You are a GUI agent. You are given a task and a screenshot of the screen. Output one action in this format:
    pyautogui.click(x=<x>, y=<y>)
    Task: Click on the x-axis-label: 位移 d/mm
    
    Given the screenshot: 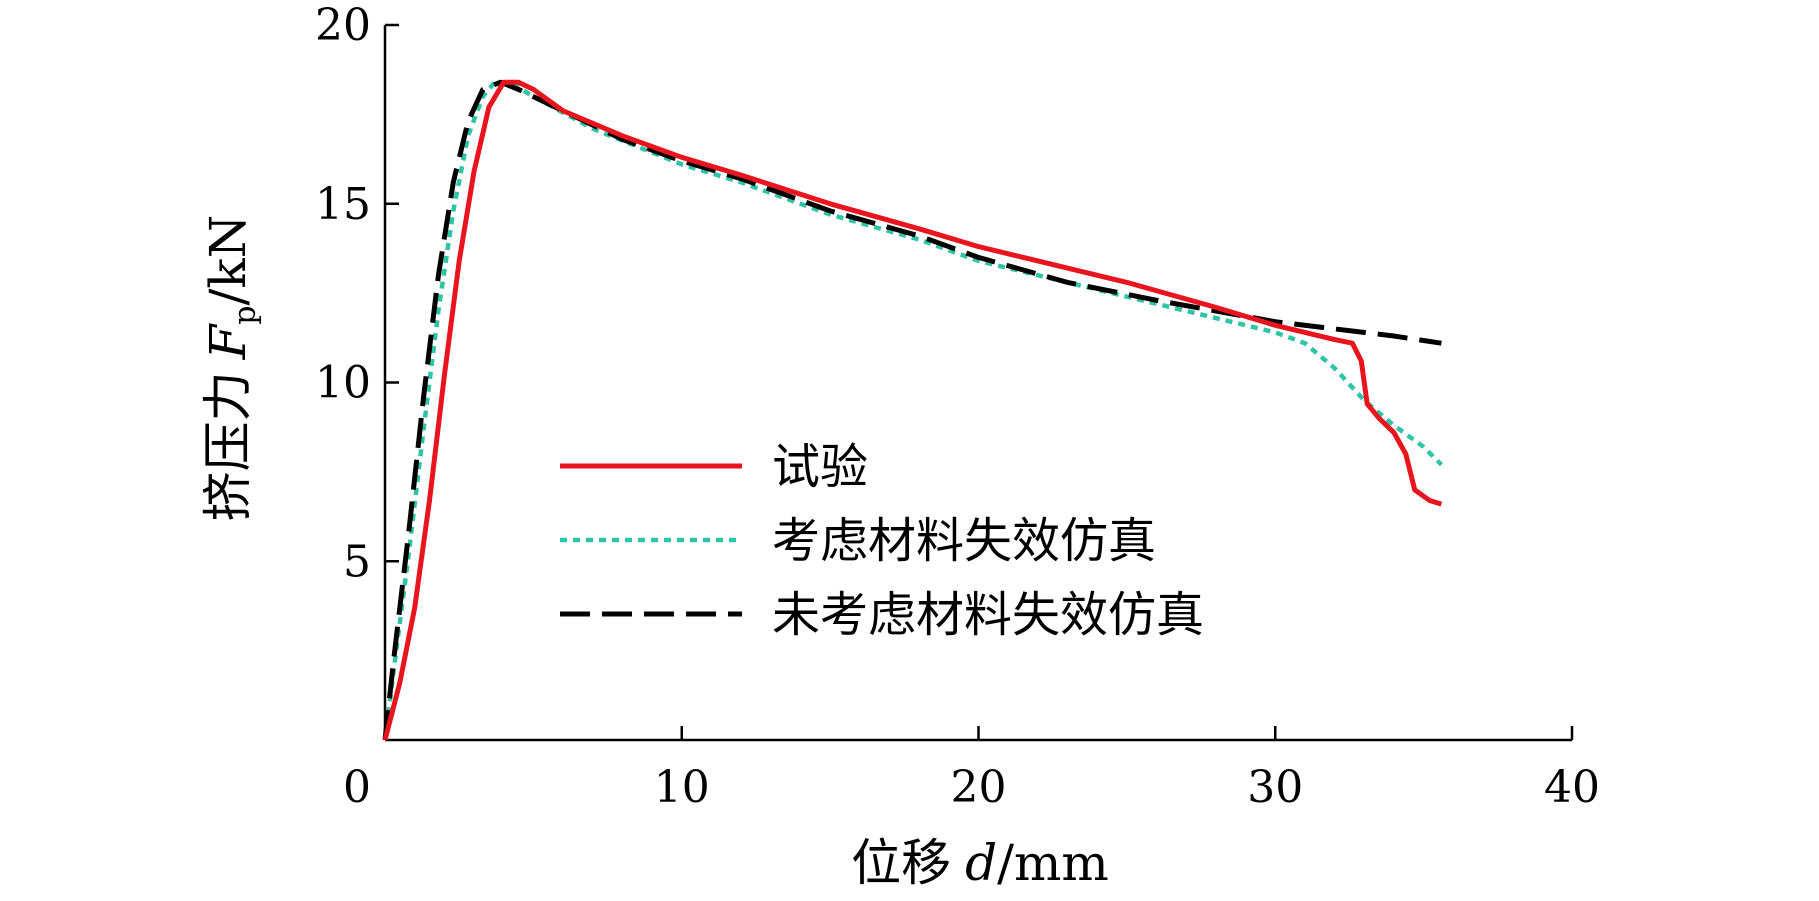 What is the action you would take?
    pyautogui.click(x=980, y=863)
    